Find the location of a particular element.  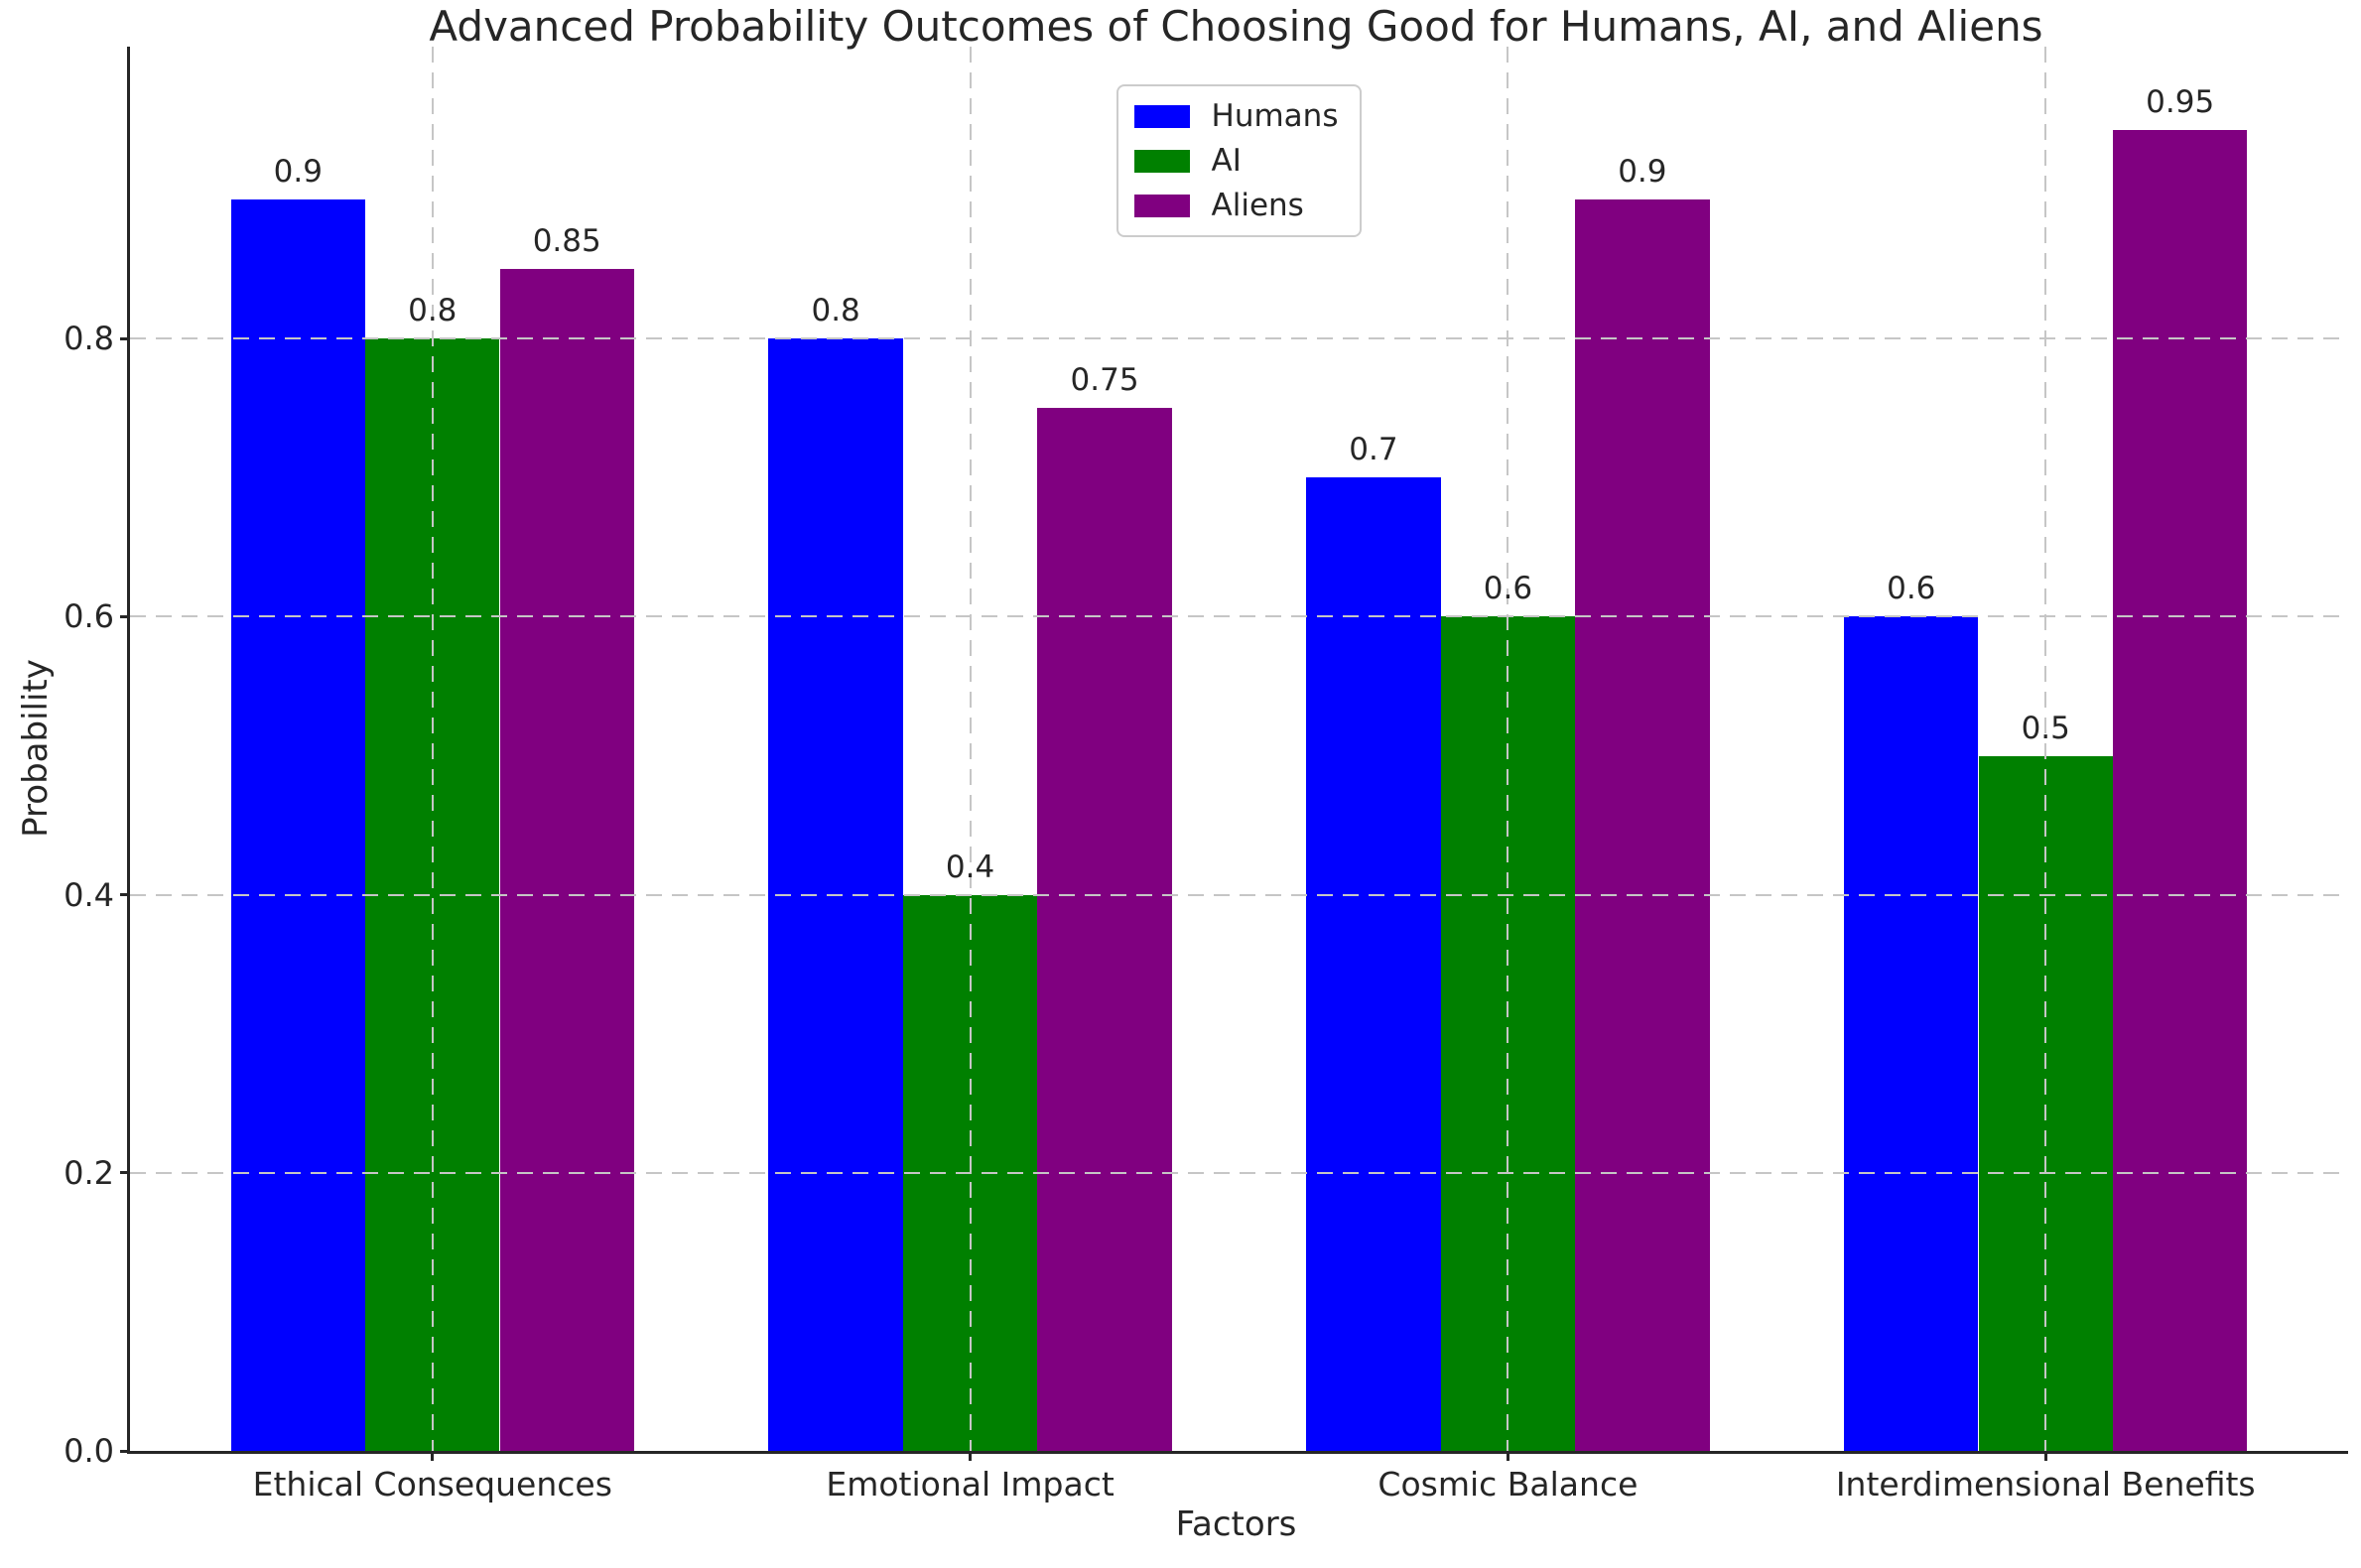

bar-humans-interdimensional-benefits is located at coordinates (1911, 1033).